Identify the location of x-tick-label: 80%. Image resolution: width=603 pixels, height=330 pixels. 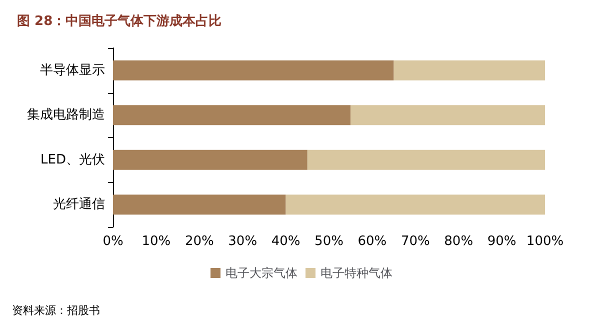
(459, 241).